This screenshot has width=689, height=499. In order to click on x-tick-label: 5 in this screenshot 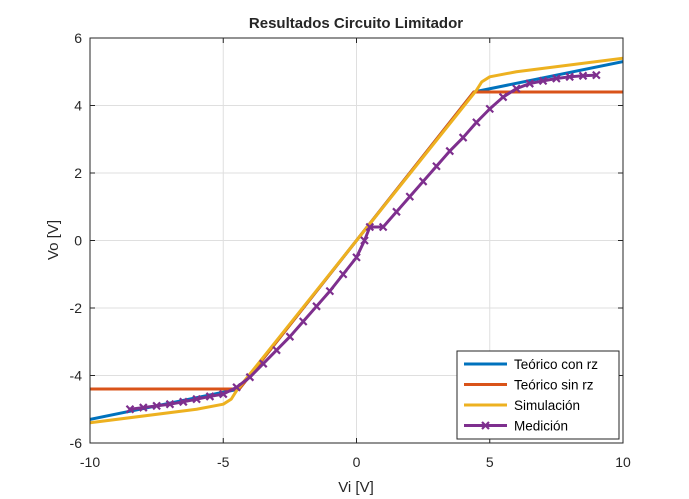, I will do `click(490, 462)`.